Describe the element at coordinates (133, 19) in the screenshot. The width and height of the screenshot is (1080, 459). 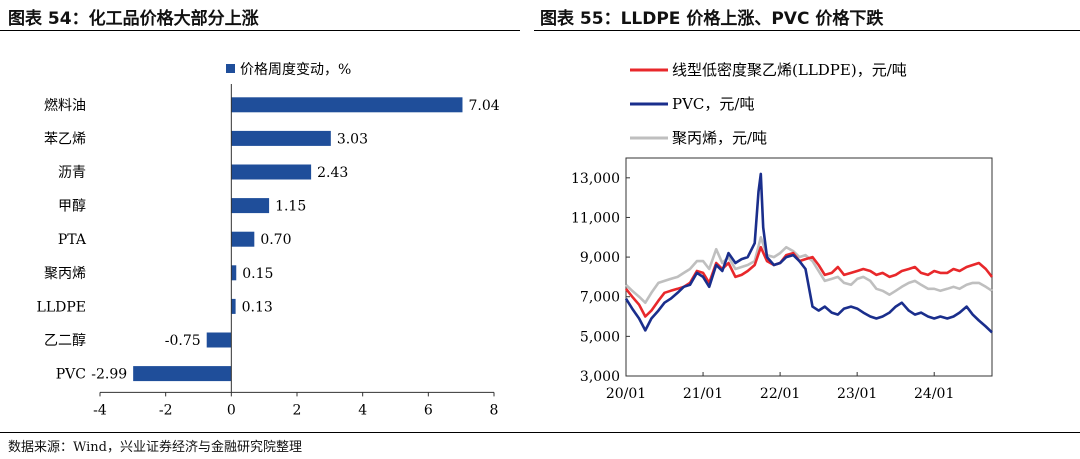
I see `left-figure-title: 图表 54：化工品价格大部分上涨` at that location.